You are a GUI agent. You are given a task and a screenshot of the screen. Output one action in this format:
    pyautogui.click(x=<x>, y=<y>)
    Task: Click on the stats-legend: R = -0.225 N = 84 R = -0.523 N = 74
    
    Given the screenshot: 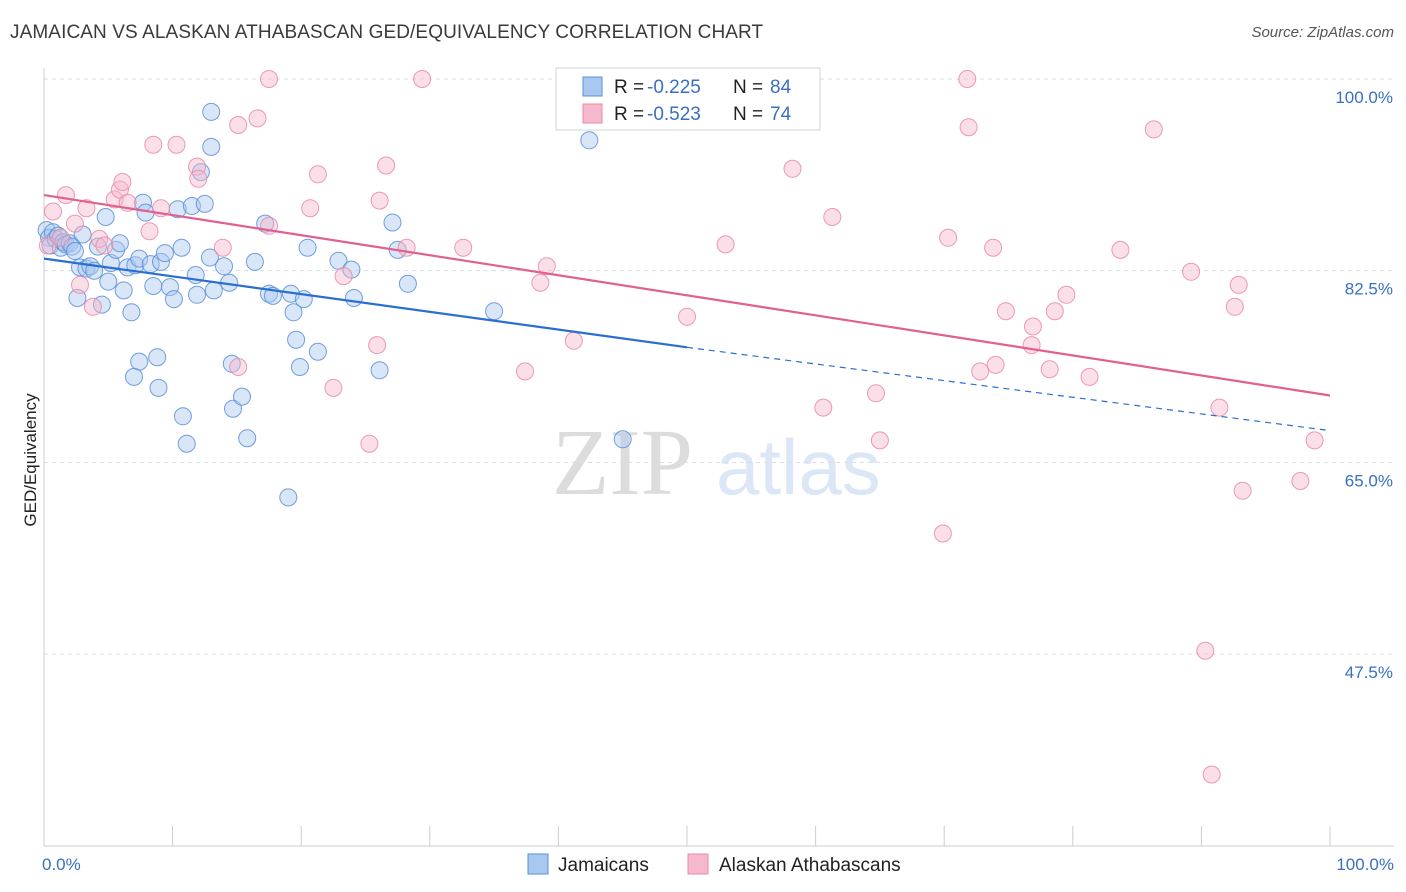 What is the action you would take?
    pyautogui.click(x=688, y=99)
    